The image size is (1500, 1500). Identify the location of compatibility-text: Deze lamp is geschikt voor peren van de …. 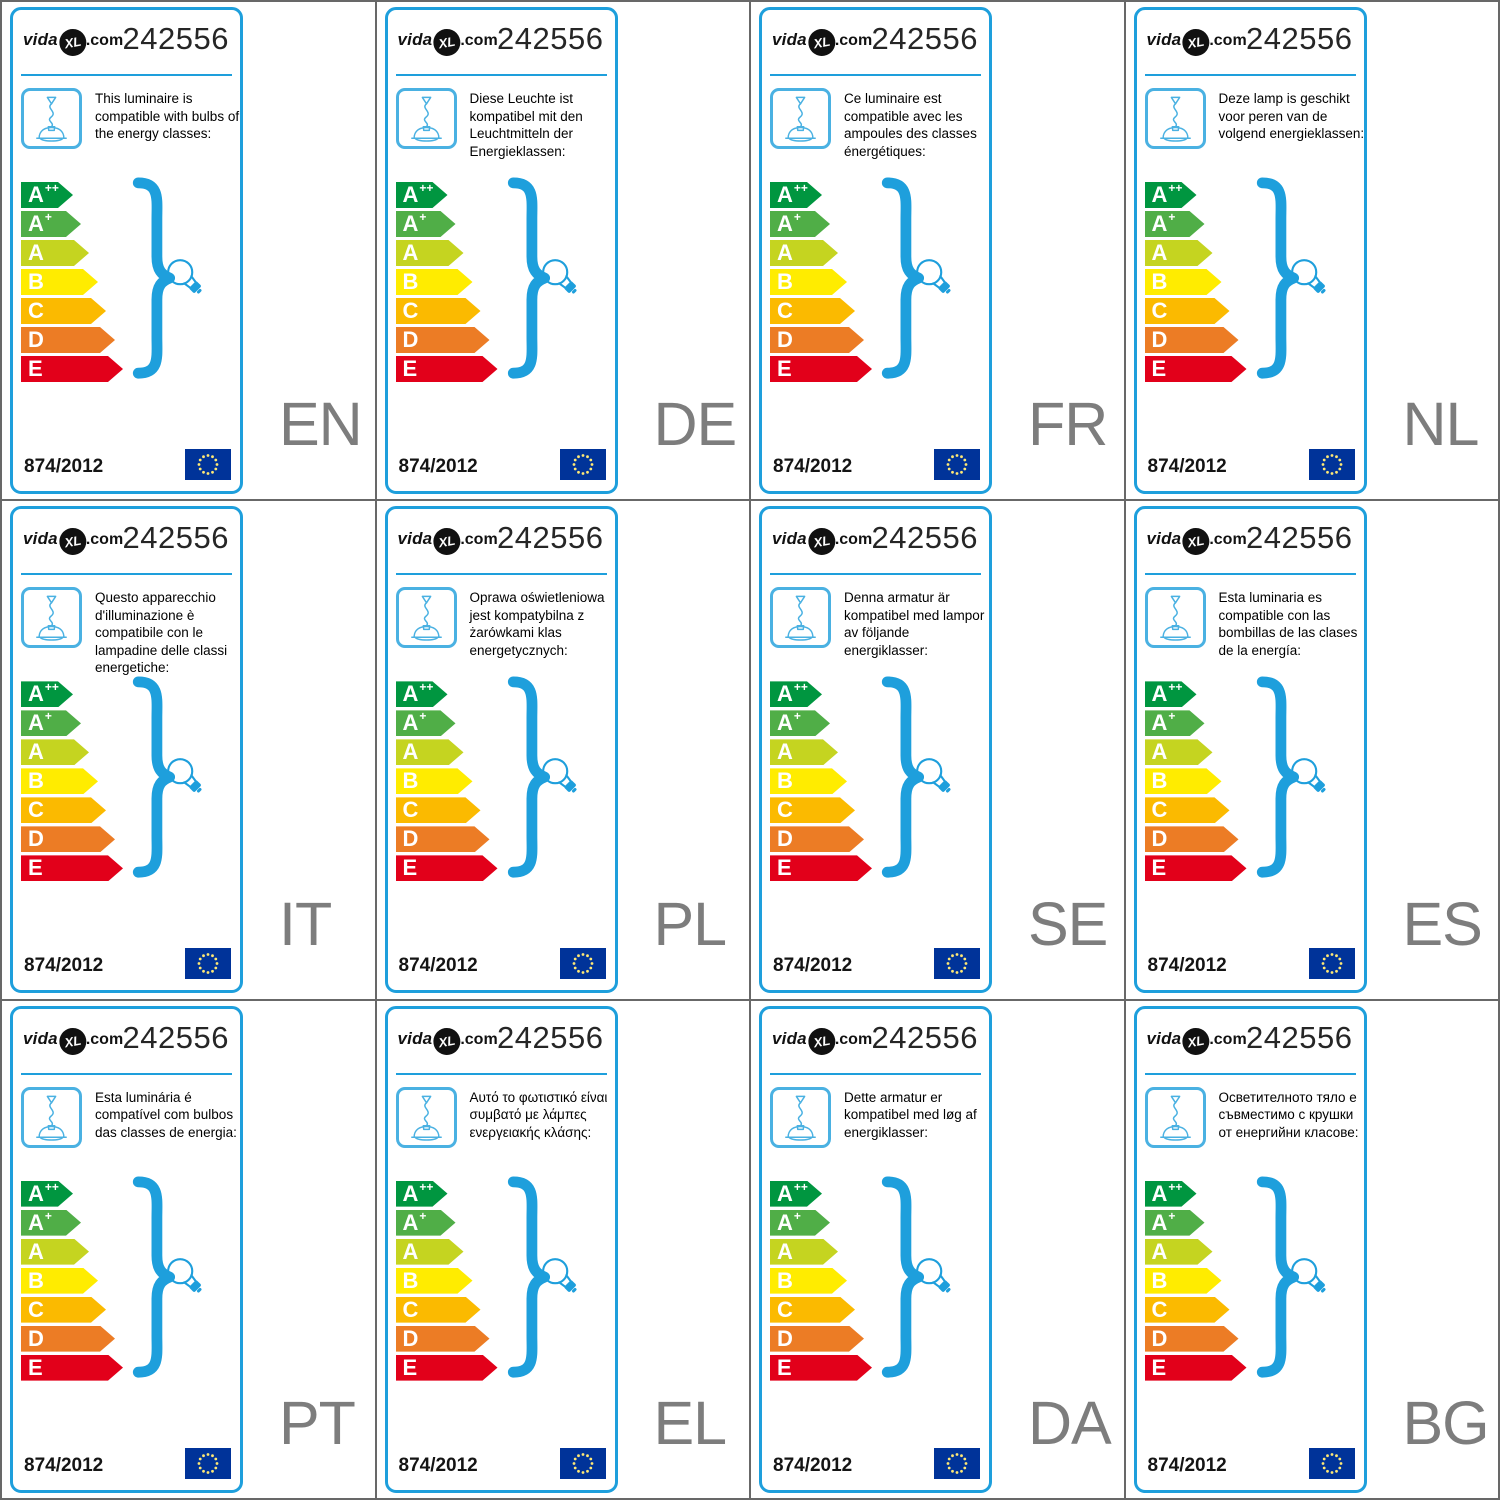
(1291, 116).